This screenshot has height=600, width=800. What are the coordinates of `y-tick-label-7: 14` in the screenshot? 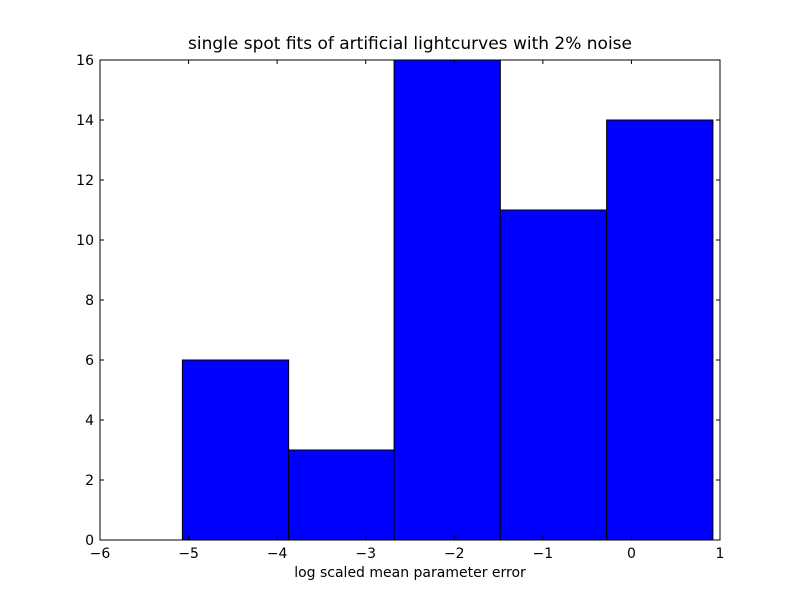 It's located at (85, 121).